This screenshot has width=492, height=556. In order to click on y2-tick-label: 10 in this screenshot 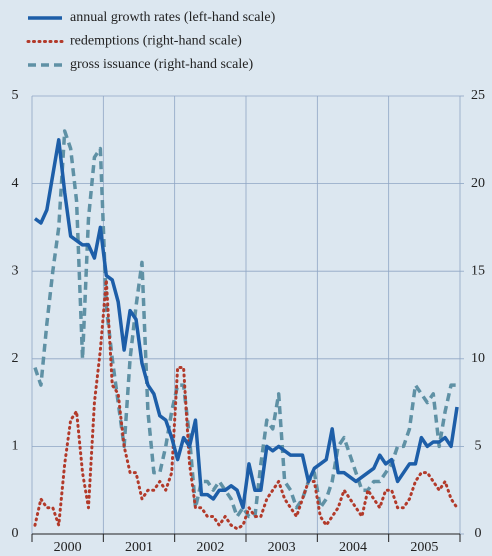, I will do `click(478, 358)`.